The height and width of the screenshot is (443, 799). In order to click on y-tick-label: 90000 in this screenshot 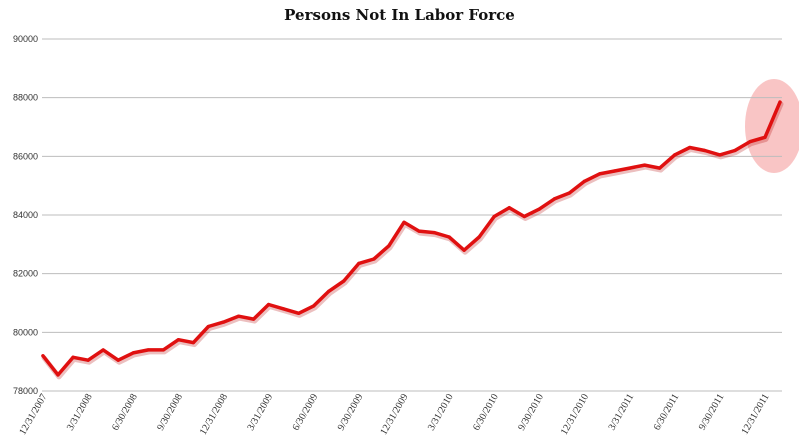, I will do `click(25, 39)`.